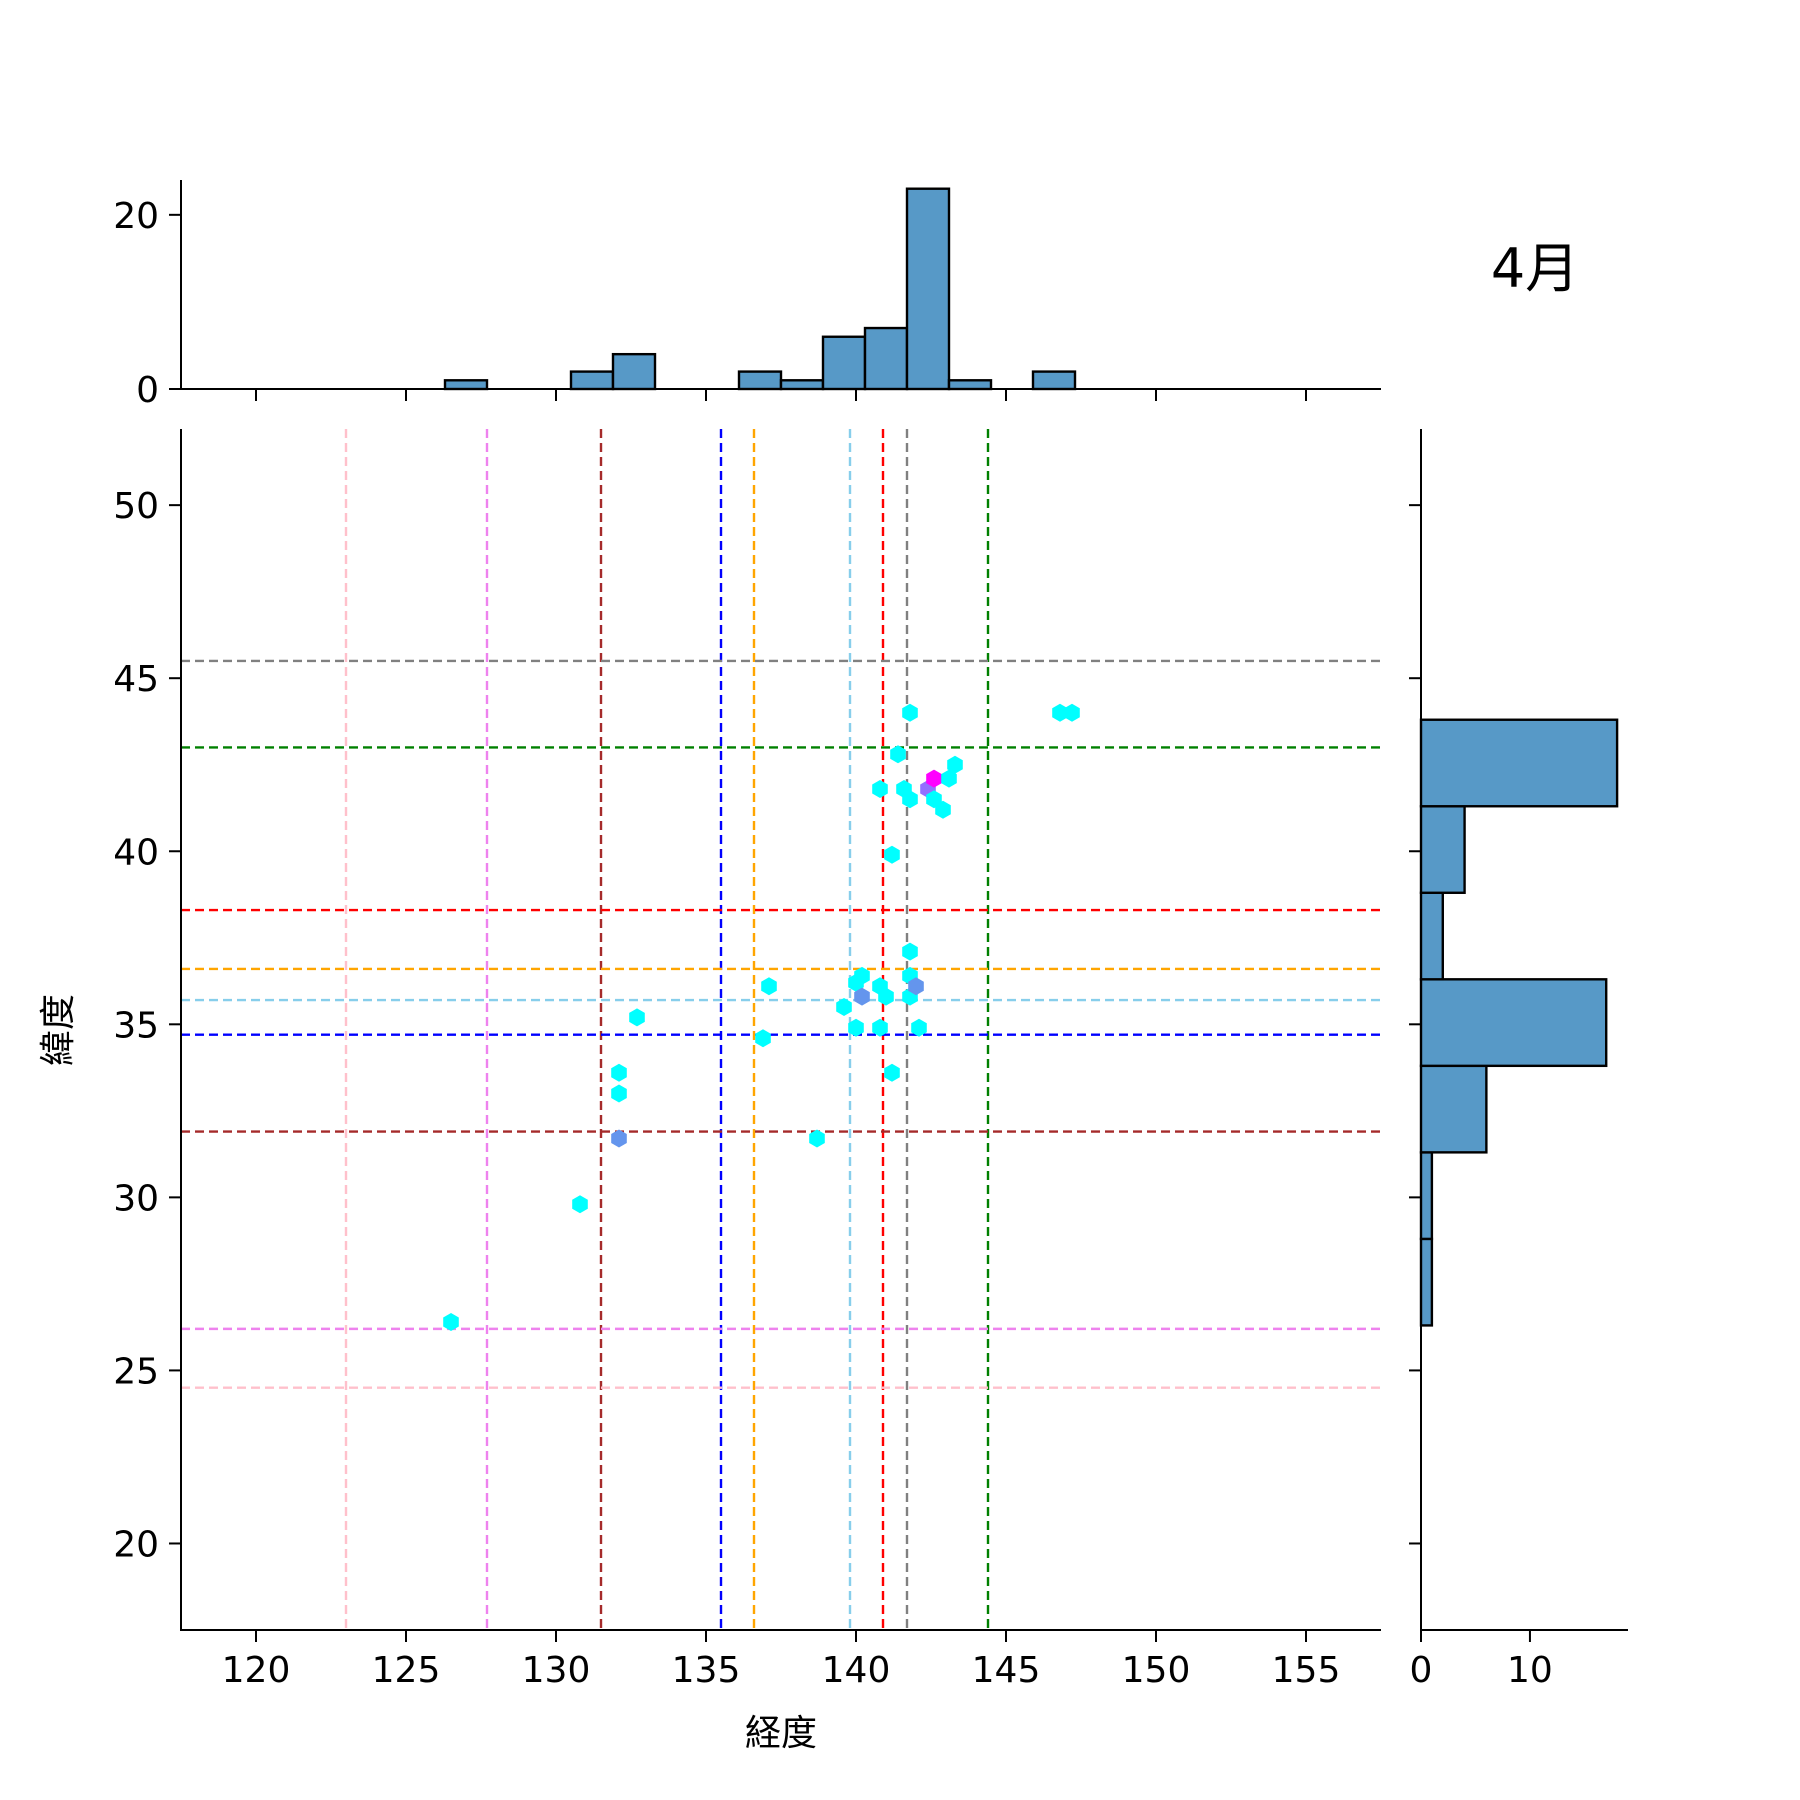  I want to click on chart-title: 4月, so click(1535, 268).